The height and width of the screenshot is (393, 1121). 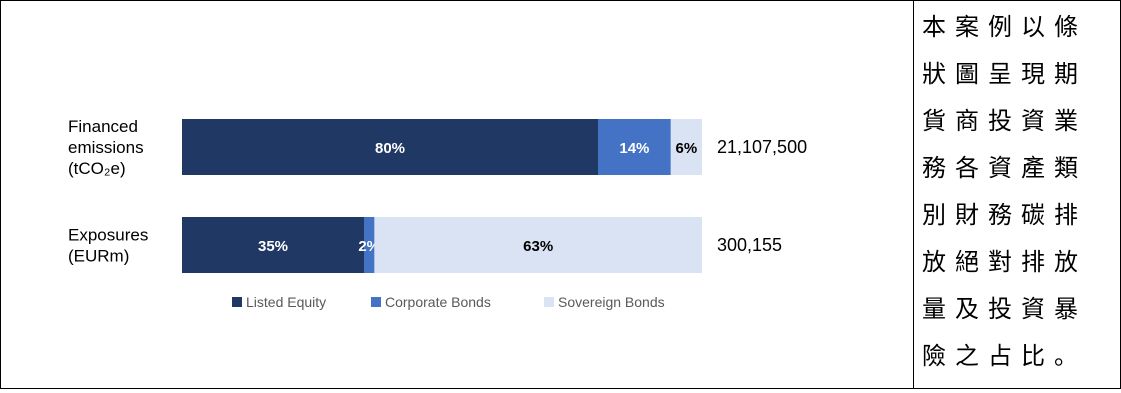 I want to click on data-label: 14%, so click(x=634, y=148).